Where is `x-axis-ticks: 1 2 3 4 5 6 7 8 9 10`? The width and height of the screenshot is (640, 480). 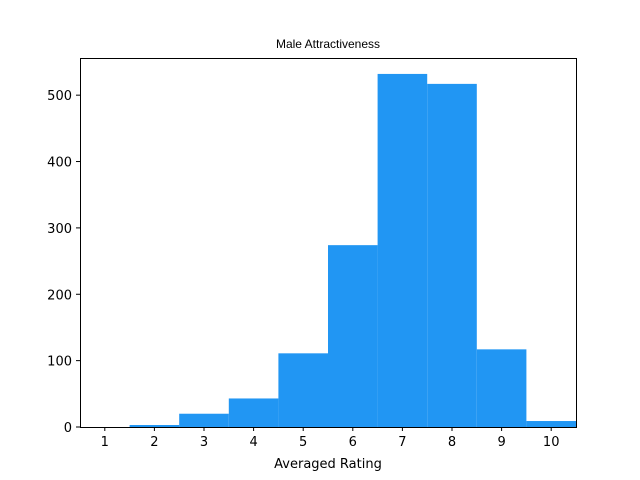 x-axis-ticks: 1 2 3 4 5 6 7 8 9 10 is located at coordinates (330, 438).